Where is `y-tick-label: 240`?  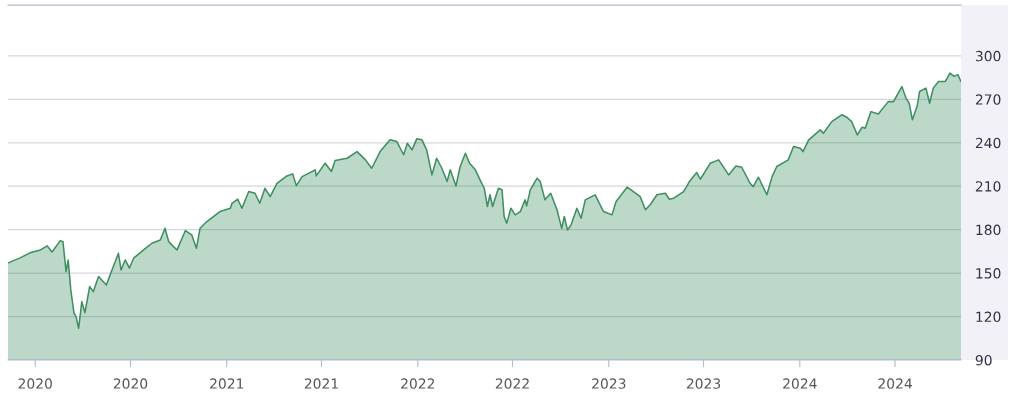 y-tick-label: 240 is located at coordinates (988, 143).